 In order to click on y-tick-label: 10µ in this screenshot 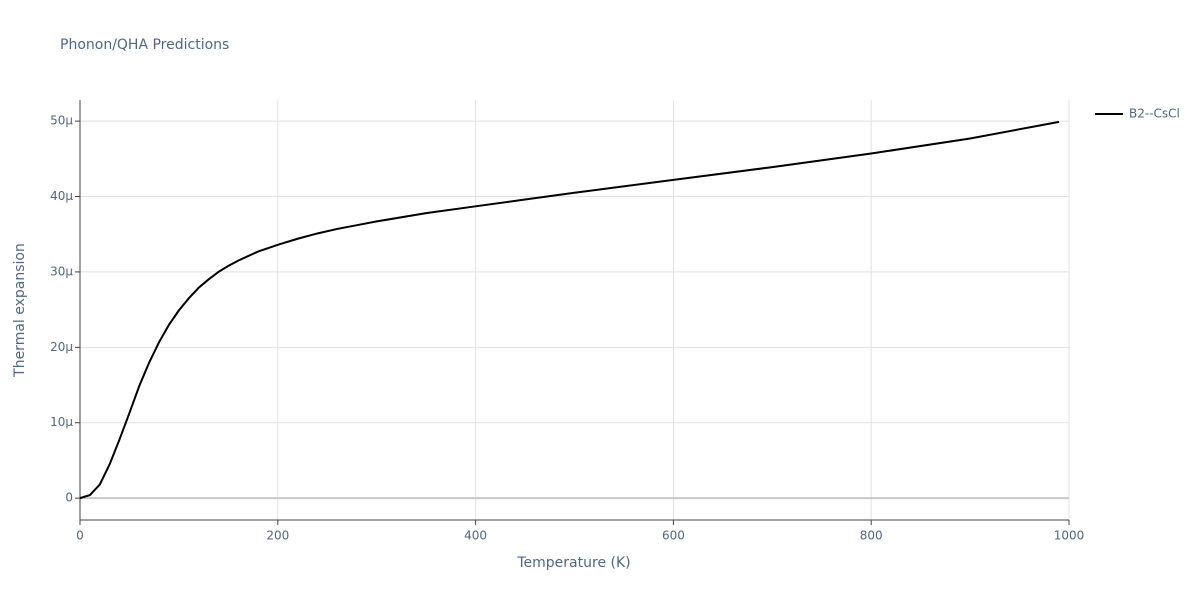, I will do `click(61, 422)`.